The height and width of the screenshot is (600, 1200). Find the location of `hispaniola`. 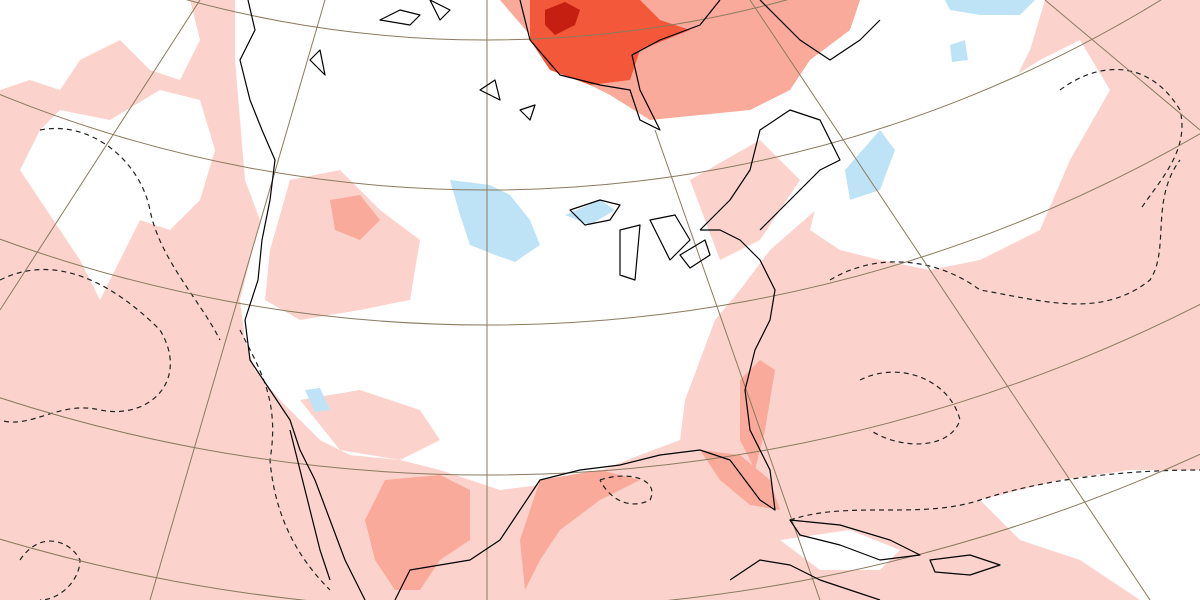

hispaniola is located at coordinates (965, 565).